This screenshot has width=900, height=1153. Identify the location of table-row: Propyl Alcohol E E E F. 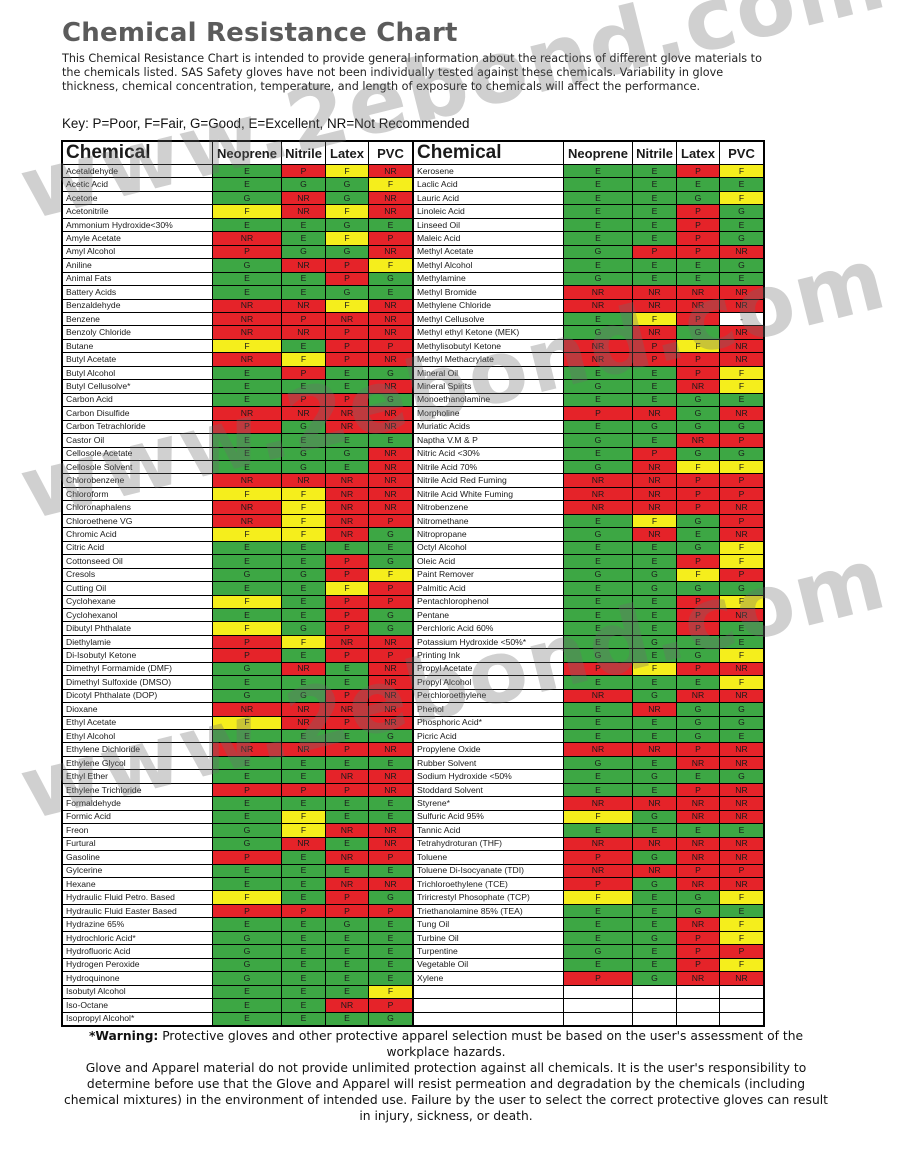
(588, 682).